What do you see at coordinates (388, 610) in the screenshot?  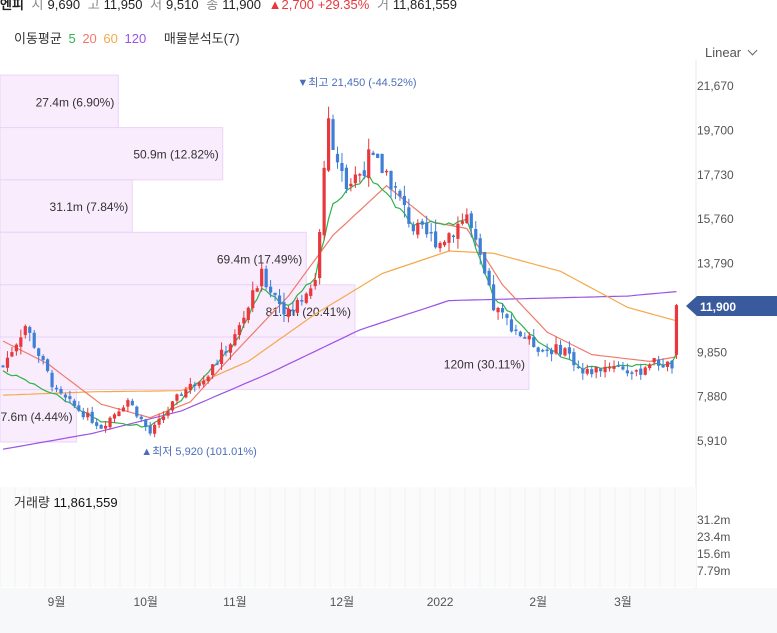 I see `time-axis: 9월 10월 11월 12월 2022 2월 3월` at bounding box center [388, 610].